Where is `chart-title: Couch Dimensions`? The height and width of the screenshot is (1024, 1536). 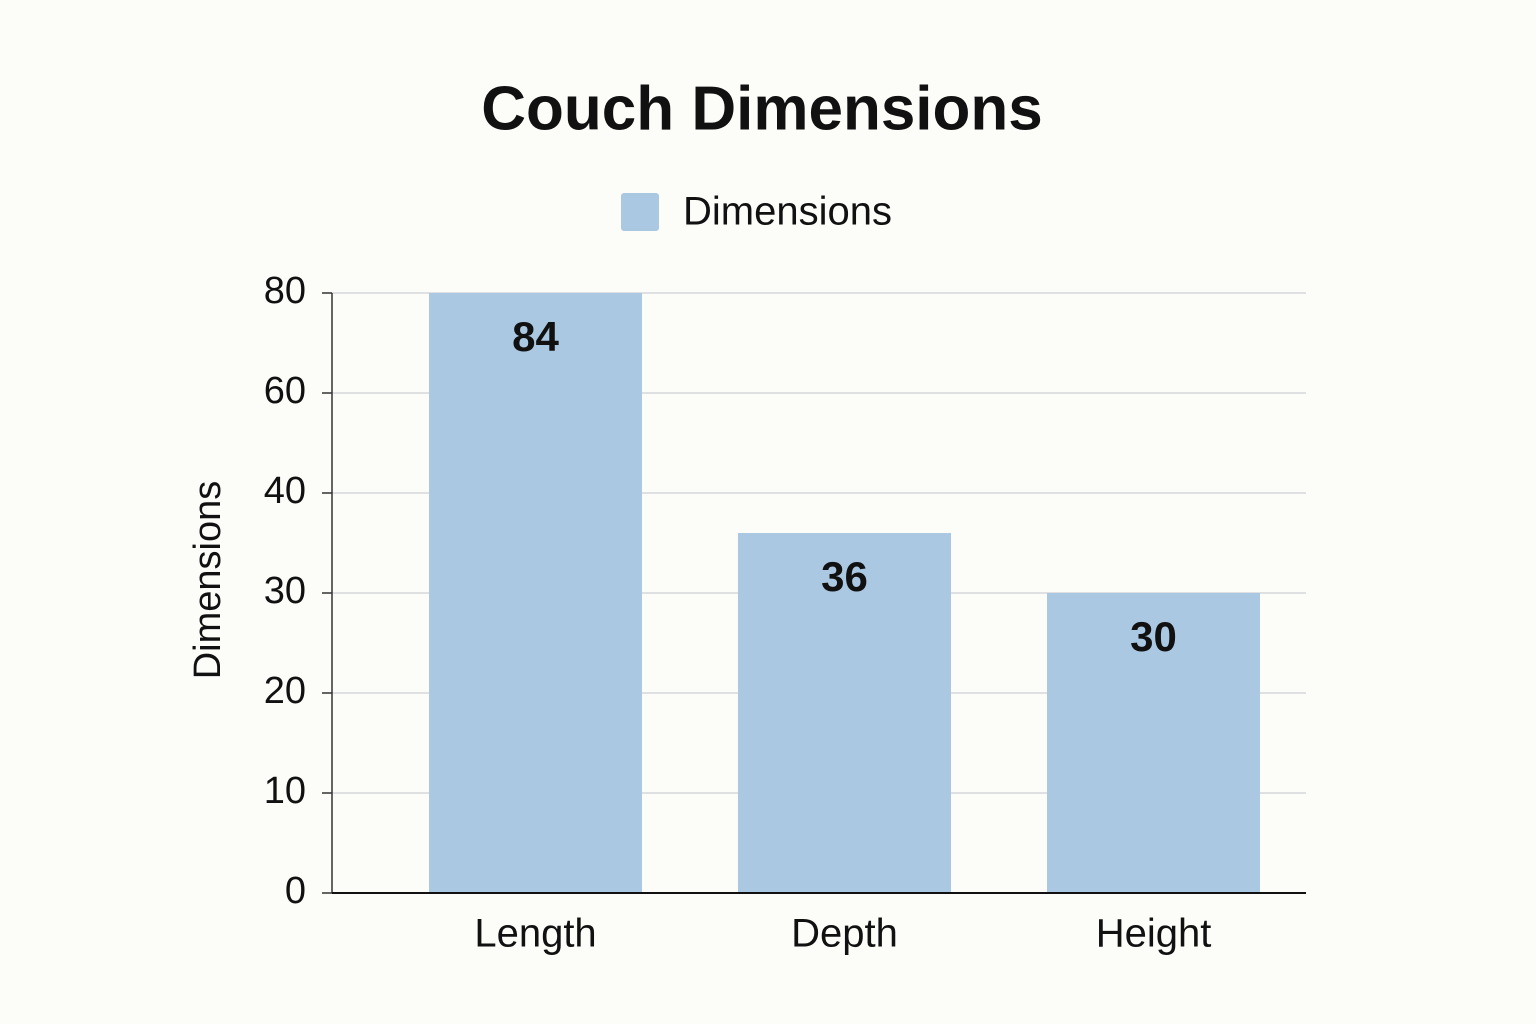 chart-title: Couch Dimensions is located at coordinates (762, 108).